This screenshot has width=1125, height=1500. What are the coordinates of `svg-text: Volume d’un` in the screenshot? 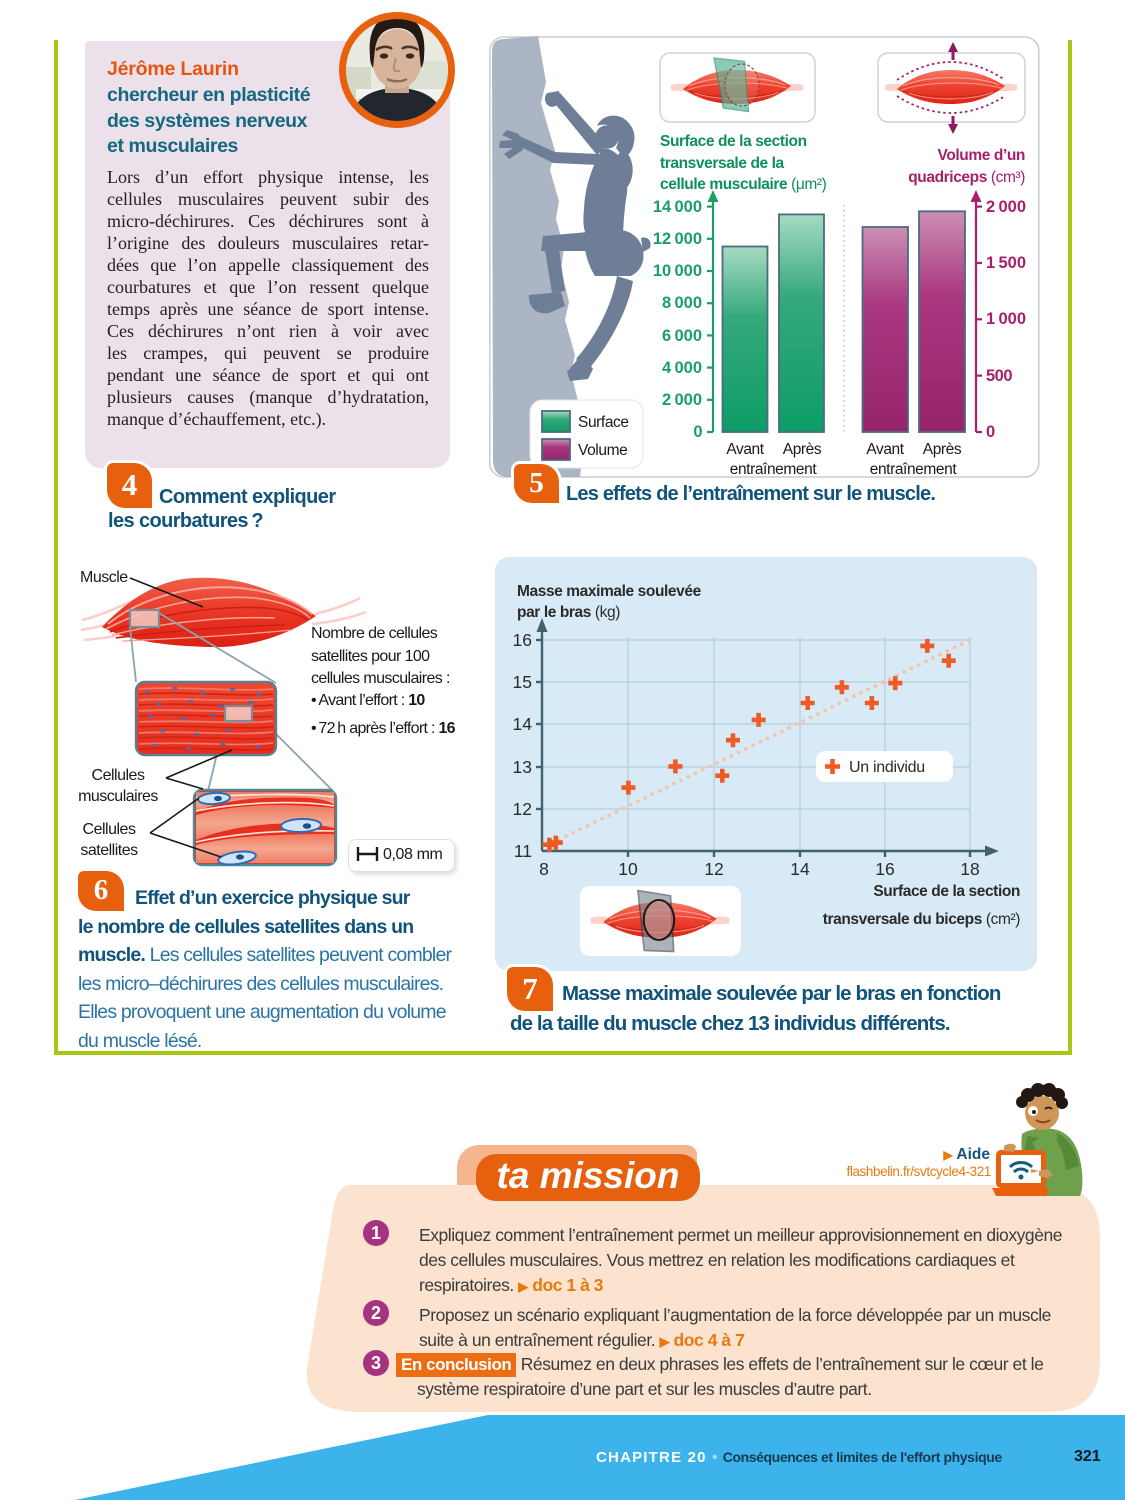 It's located at (981, 155).